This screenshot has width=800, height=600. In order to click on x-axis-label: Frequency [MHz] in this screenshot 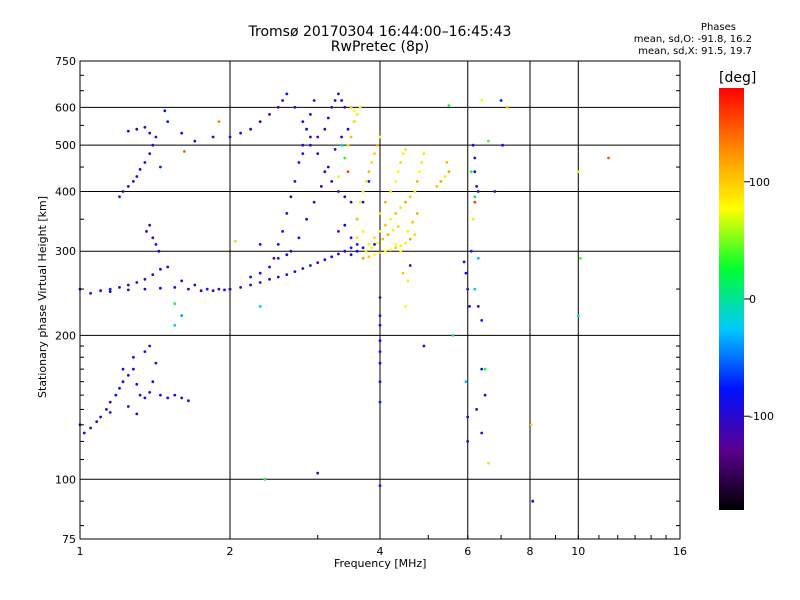, I will do `click(380, 563)`.